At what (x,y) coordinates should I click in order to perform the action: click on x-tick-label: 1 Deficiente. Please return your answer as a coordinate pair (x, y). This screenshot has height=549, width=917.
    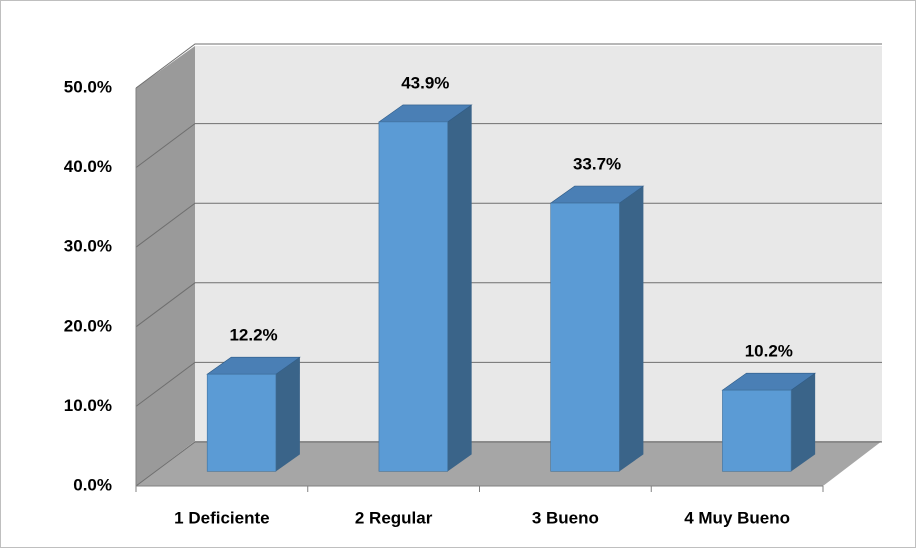
    Looking at the image, I should click on (221, 517).